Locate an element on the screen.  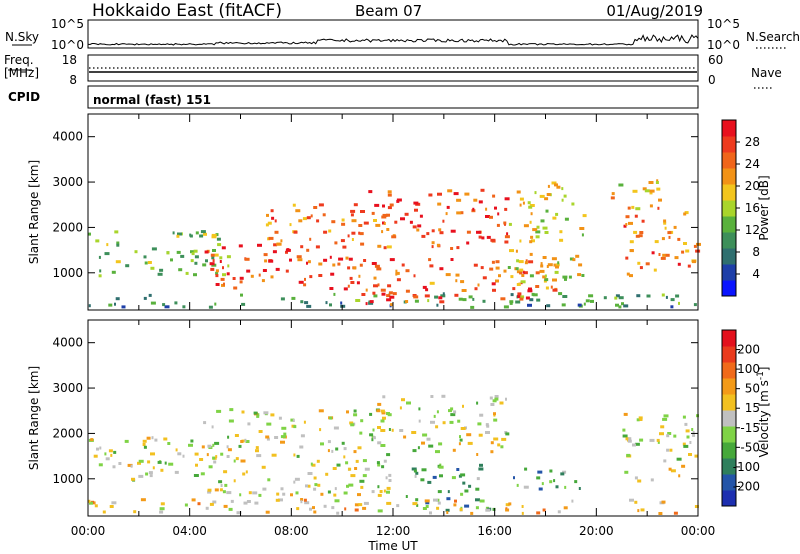
x-tick-label: 12:00 is located at coordinates (393, 531).